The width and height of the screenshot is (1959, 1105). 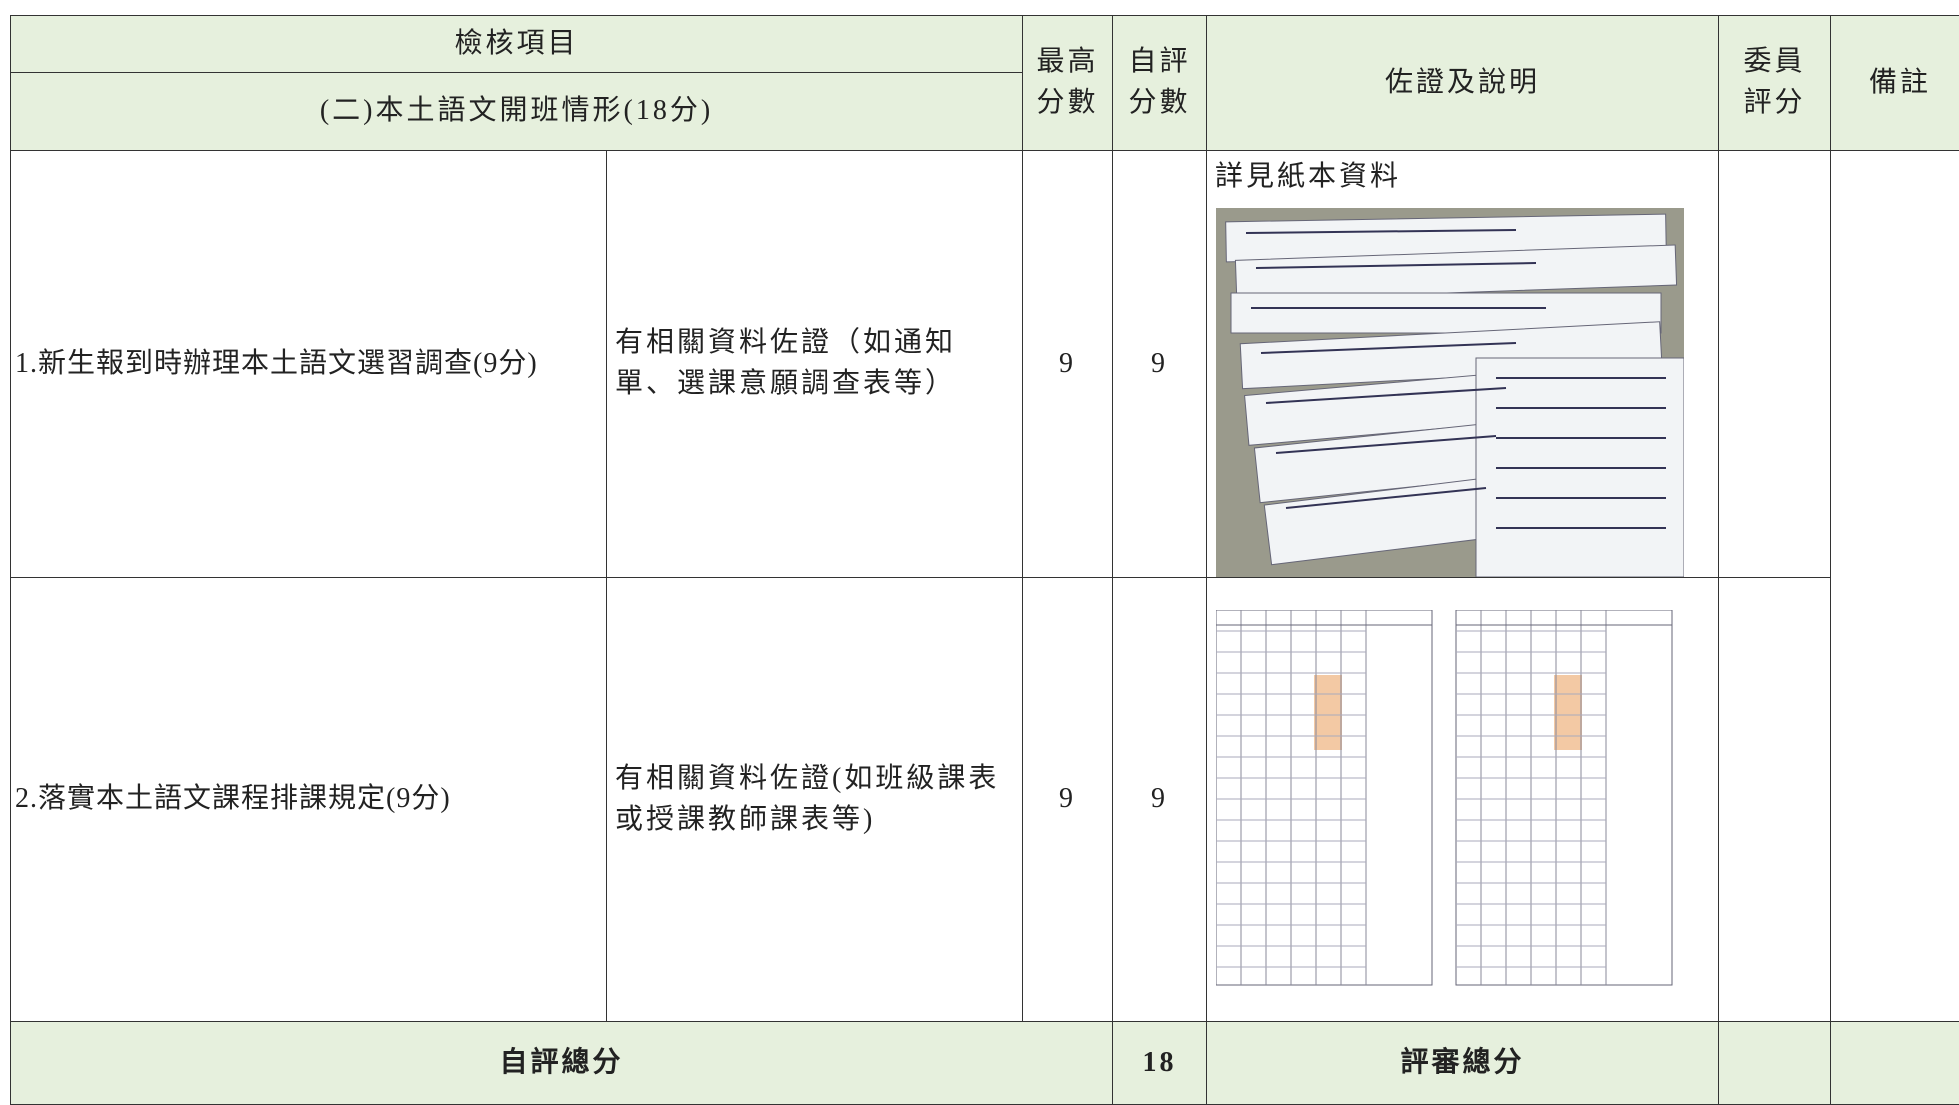 What do you see at coordinates (1774, 102) in the screenshot?
I see `header-text: 評分` at bounding box center [1774, 102].